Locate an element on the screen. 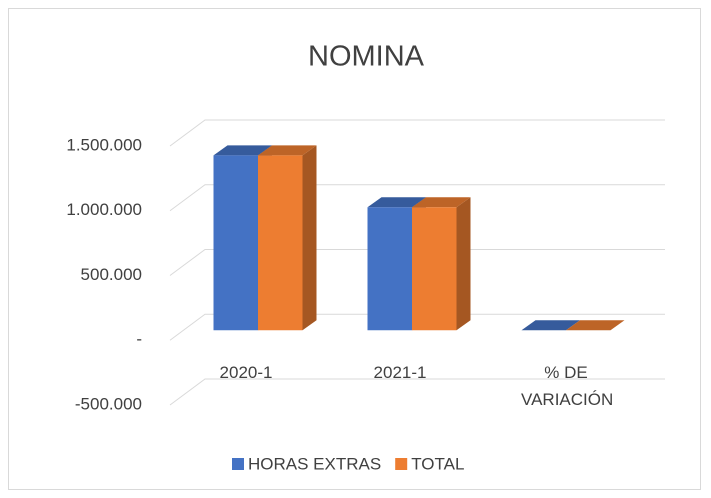  y-tick-label: 1.000.000 is located at coordinates (104, 209).